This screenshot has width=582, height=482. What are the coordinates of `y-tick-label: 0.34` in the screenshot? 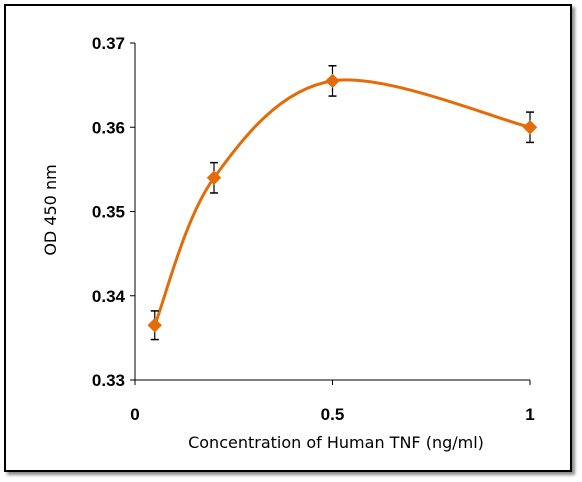 It's located at (109, 296).